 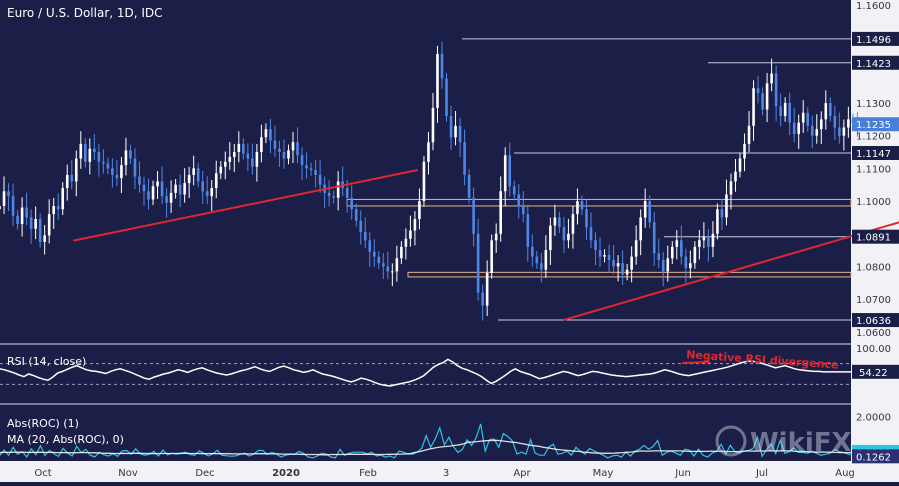 I want to click on time-tick-May: May, so click(x=603, y=473).